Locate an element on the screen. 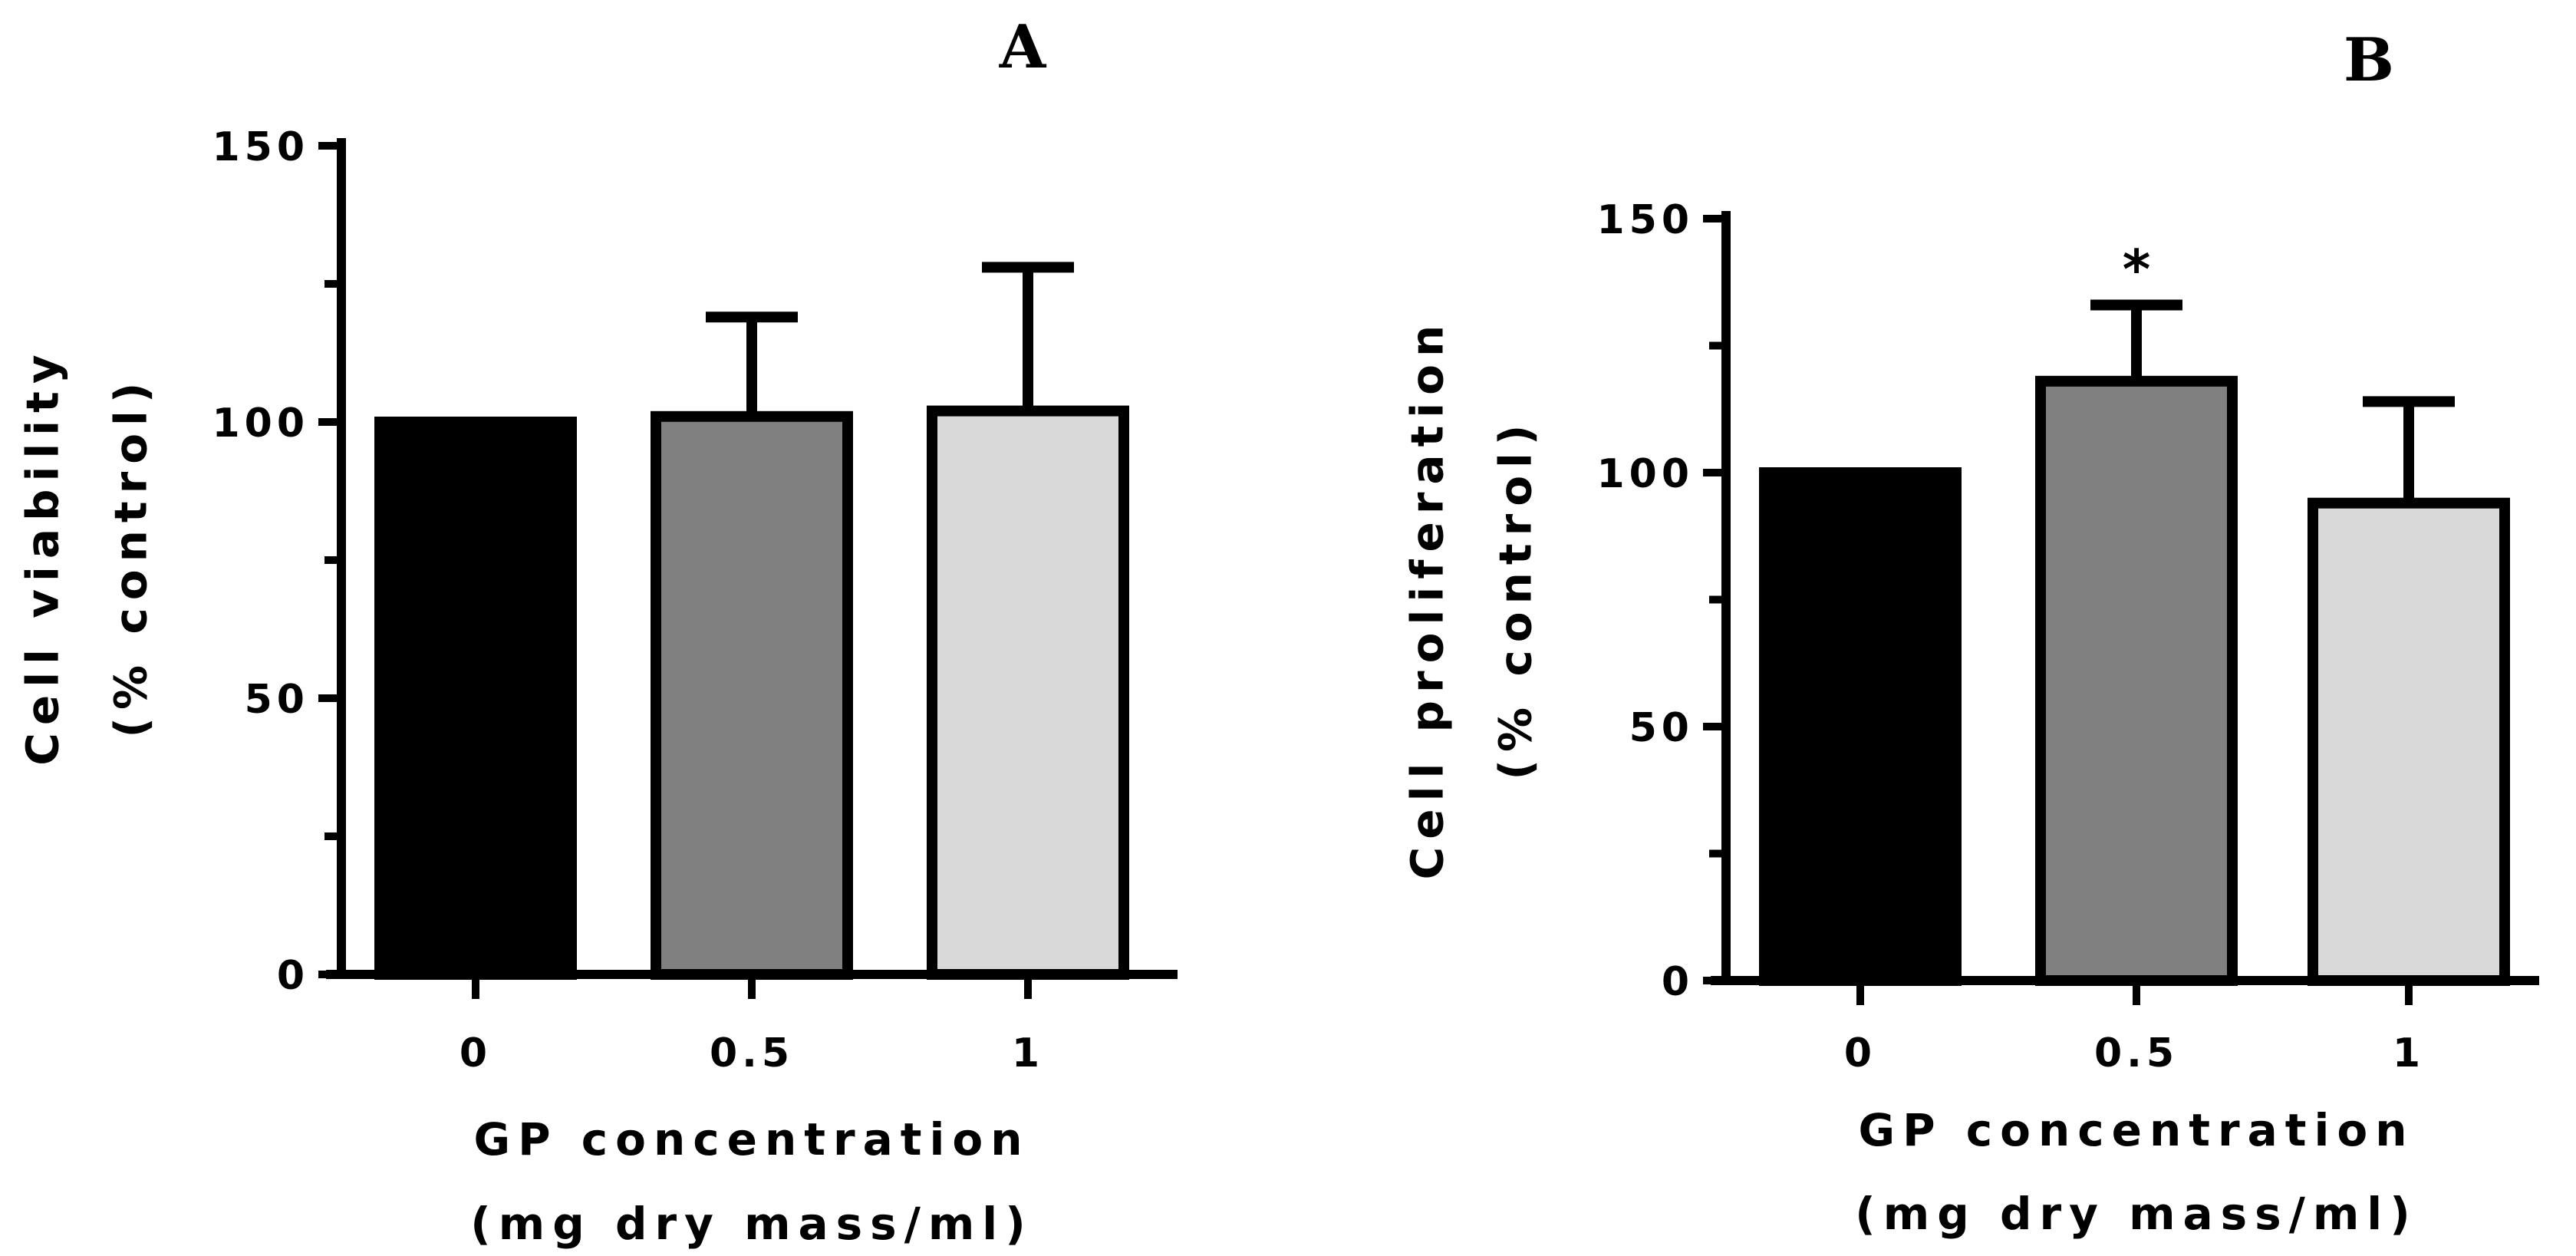 The height and width of the screenshot is (1256, 2576). y-axis-title-line1: Cell proliferation is located at coordinates (1427, 599).